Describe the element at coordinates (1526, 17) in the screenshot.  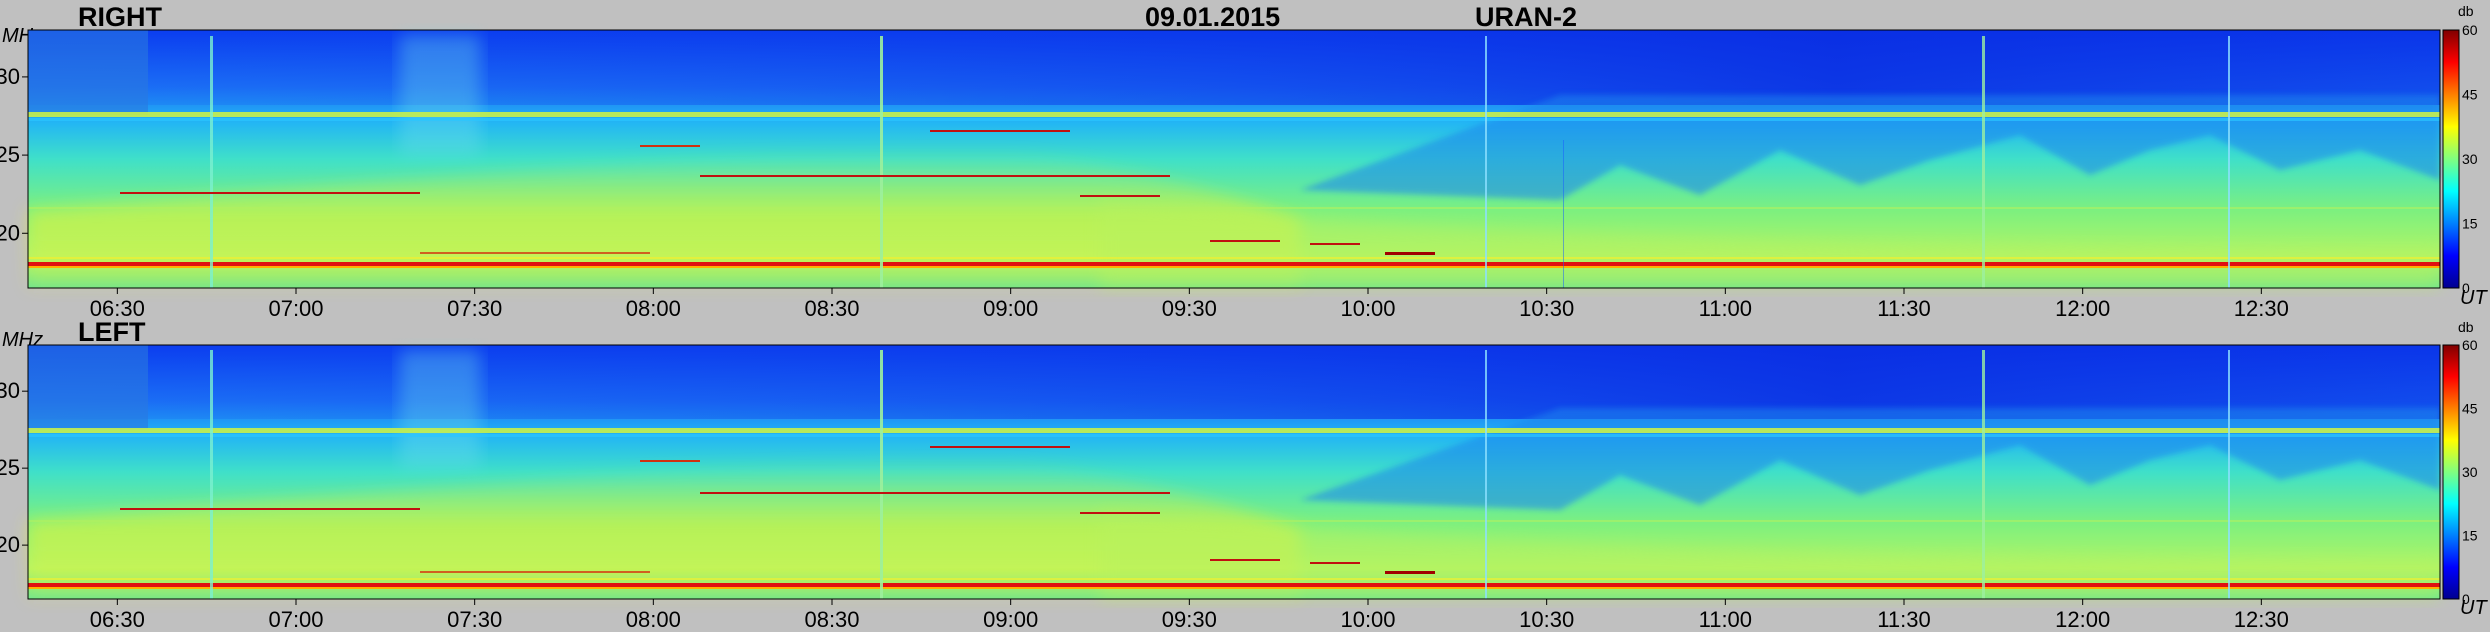
I see `instrument-label: URAN-2` at that location.